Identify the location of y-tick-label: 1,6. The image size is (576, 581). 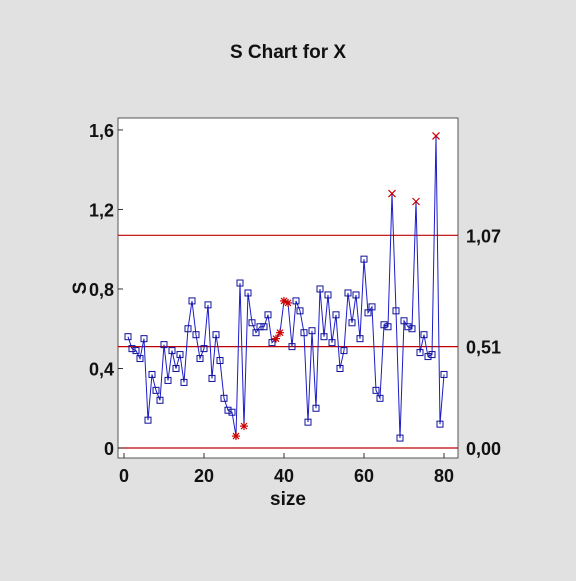
(101, 131).